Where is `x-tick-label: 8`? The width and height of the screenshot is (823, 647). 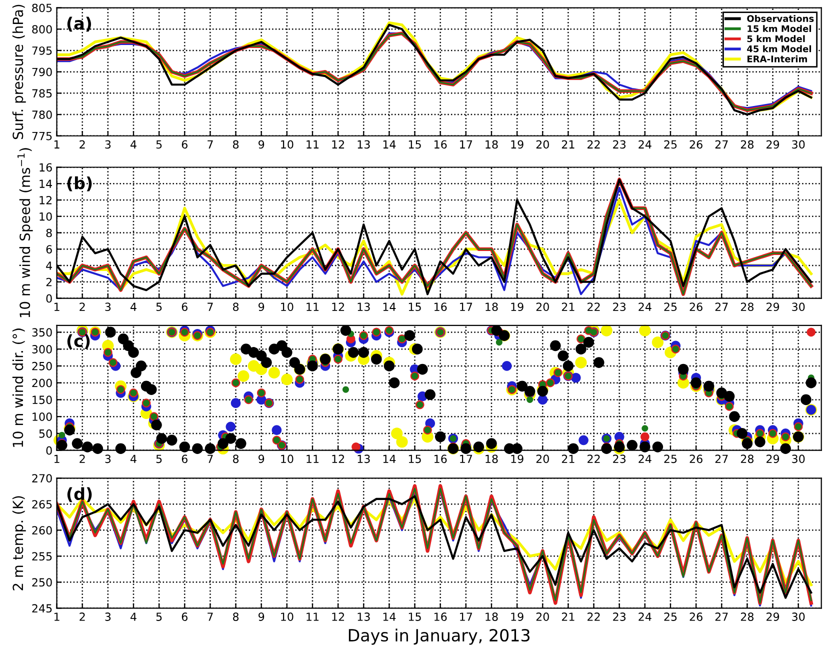 x-tick-label: 8 is located at coordinates (236, 307).